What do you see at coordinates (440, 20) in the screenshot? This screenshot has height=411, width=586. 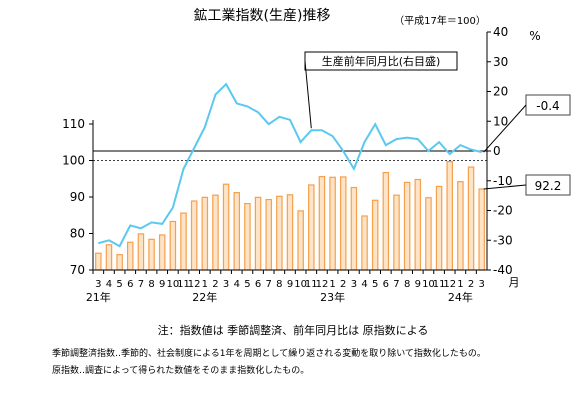 I see `base-year-note: （平成17年＝100）` at bounding box center [440, 20].